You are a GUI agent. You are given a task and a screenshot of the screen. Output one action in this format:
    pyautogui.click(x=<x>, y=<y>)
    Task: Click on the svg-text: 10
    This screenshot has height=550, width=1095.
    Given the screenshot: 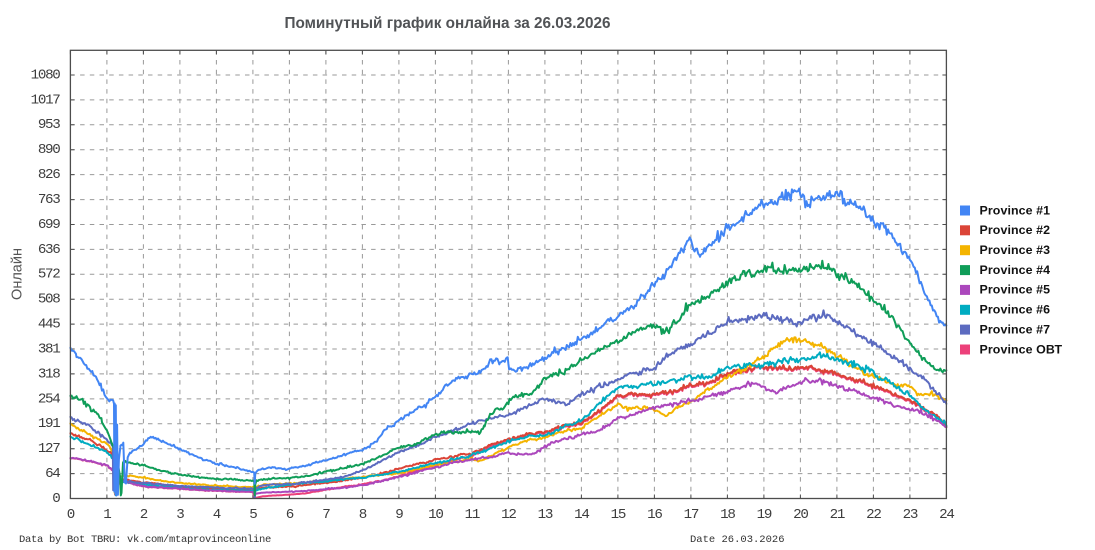 What is the action you would take?
    pyautogui.click(x=435, y=515)
    